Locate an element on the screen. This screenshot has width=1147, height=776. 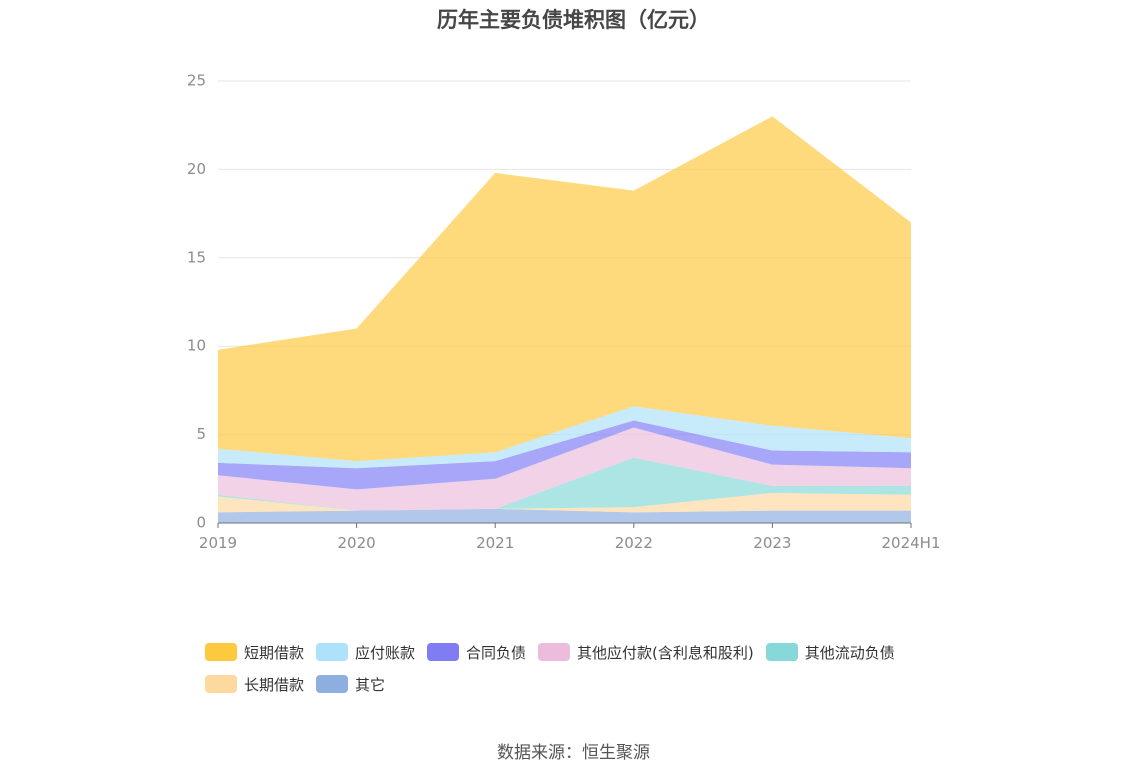
x-tick-label: 2022 is located at coordinates (634, 543).